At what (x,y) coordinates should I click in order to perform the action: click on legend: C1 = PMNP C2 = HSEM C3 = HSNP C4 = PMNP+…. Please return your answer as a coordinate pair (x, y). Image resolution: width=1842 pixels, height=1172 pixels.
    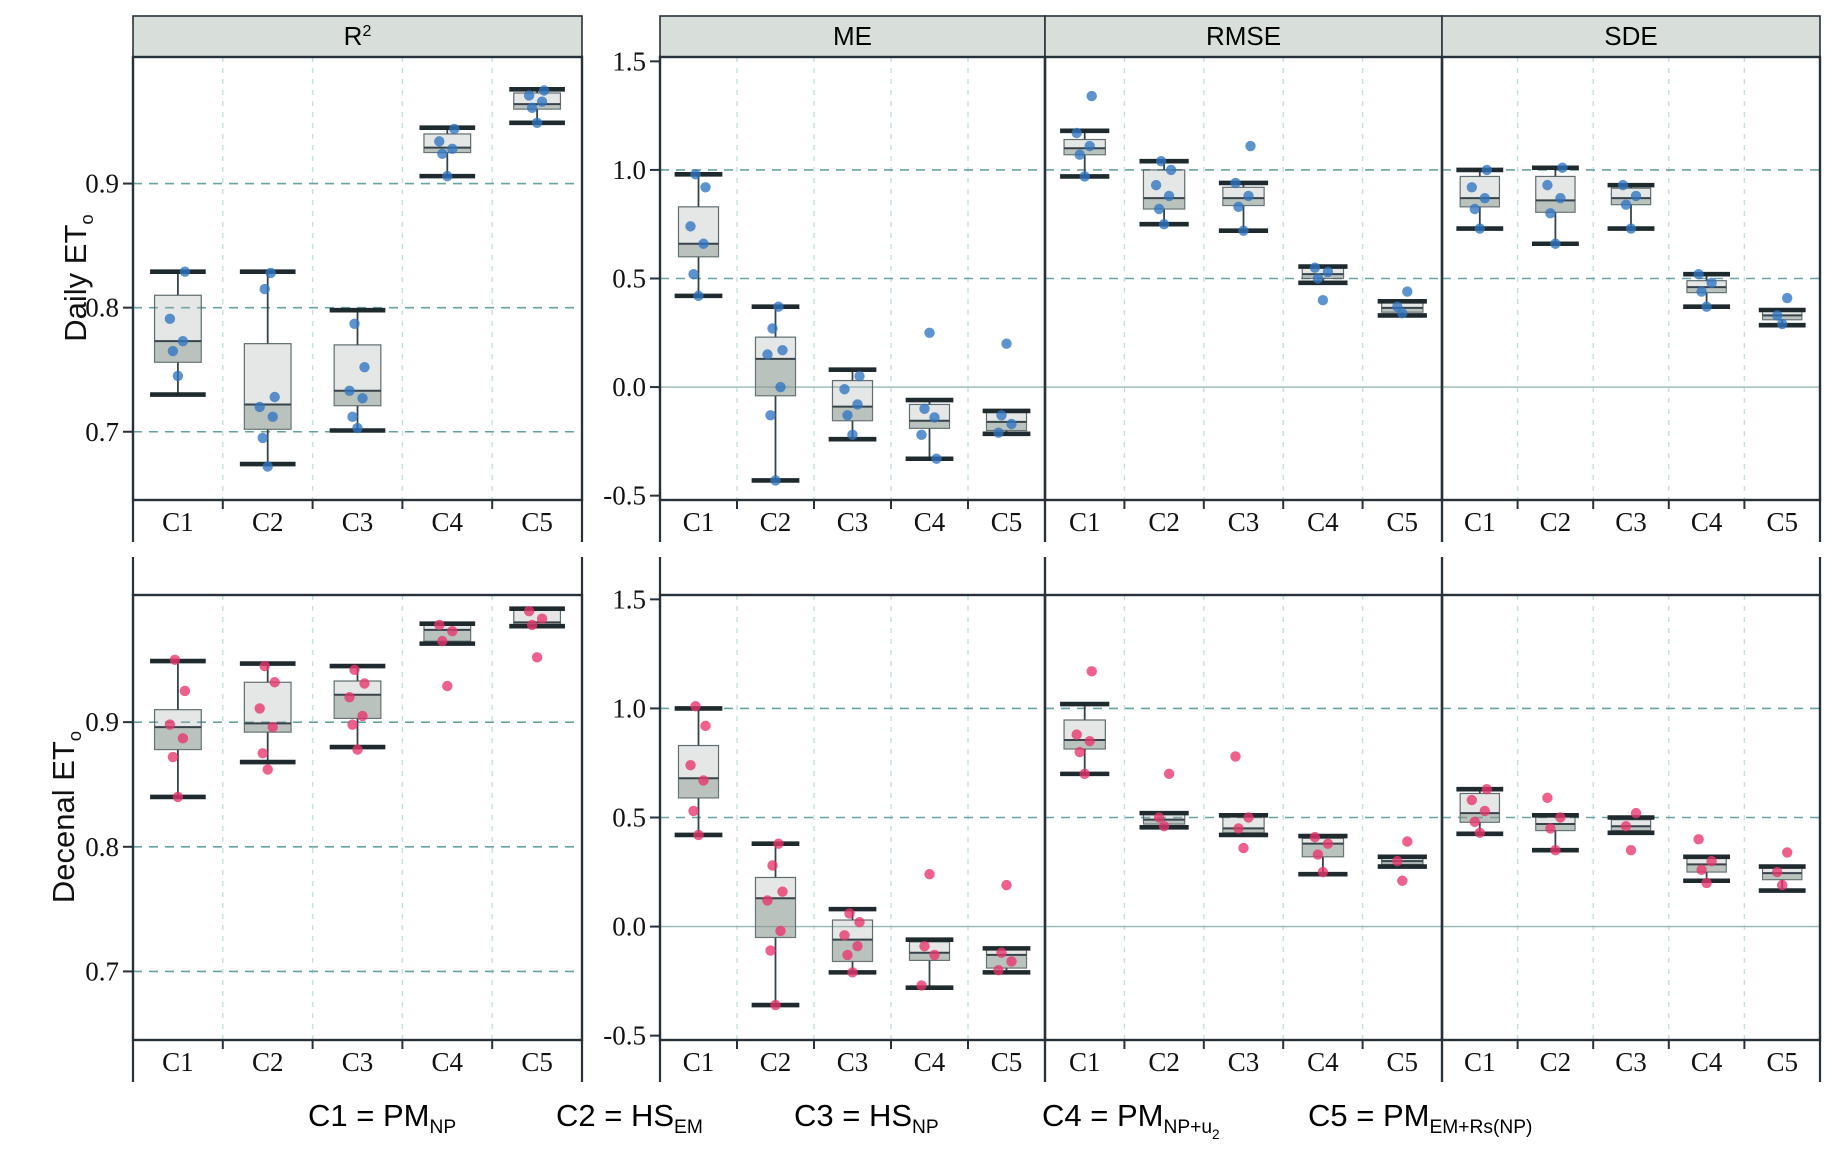
    Looking at the image, I should click on (921, 1123).